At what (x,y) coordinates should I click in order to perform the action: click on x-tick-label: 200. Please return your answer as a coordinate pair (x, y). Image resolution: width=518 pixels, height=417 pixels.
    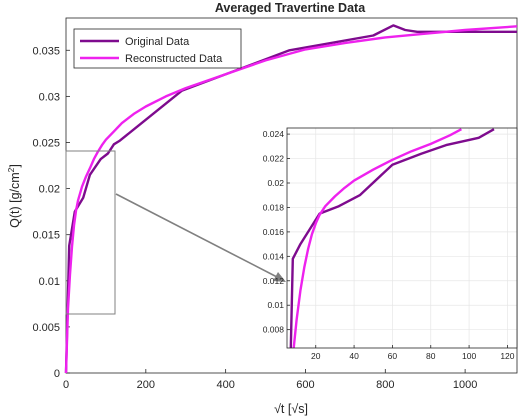
    Looking at the image, I should click on (146, 385).